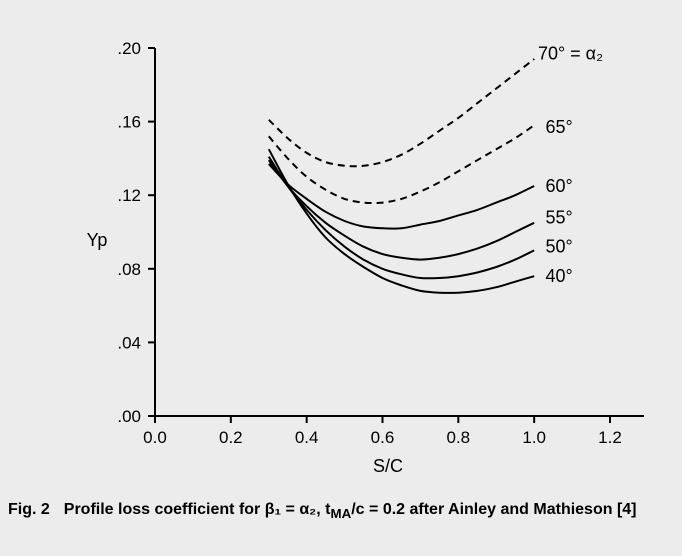 The height and width of the screenshot is (556, 682). Describe the element at coordinates (129, 269) in the screenshot. I see `y-tick-label: .08` at that location.